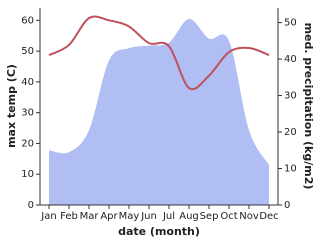  Describe the element at coordinates (69, 216) in the screenshot. I see `x-tick-label: Feb` at that location.